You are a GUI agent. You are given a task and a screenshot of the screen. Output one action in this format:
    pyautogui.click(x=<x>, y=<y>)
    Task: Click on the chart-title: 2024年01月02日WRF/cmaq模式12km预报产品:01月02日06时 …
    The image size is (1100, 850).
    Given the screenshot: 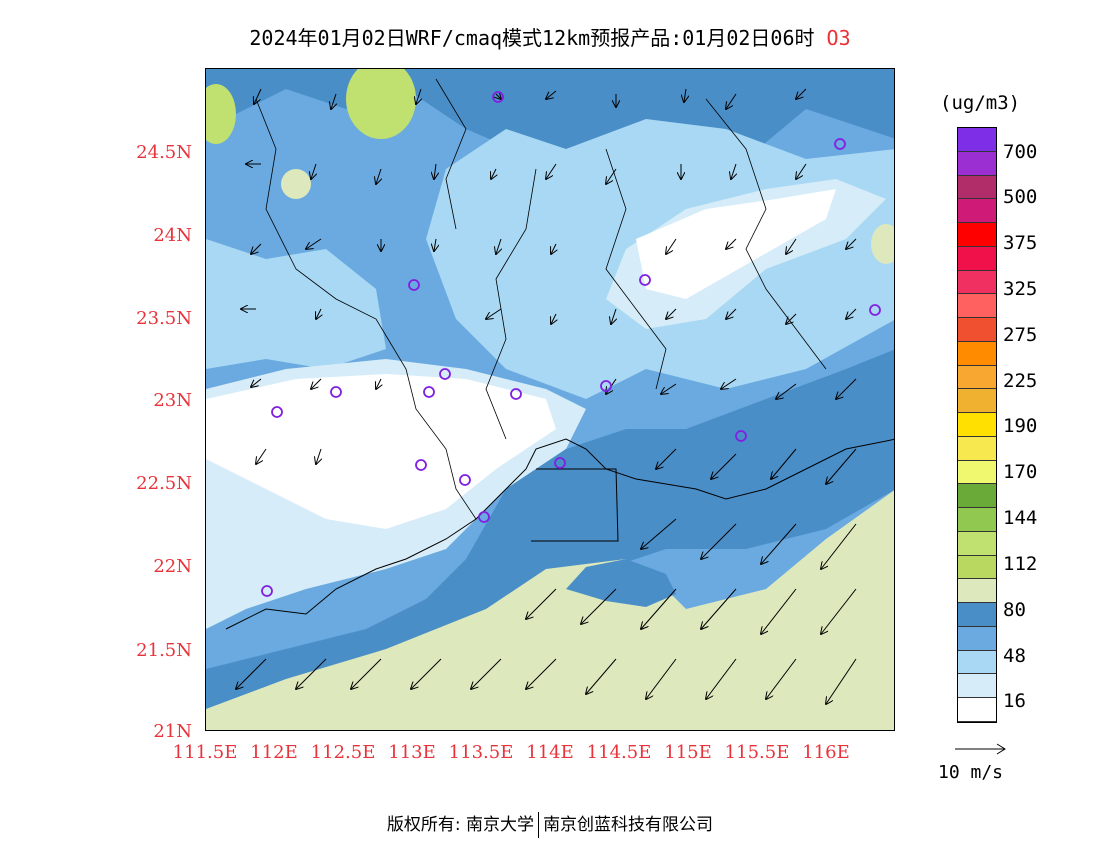 What is the action you would take?
    pyautogui.click(x=550, y=36)
    